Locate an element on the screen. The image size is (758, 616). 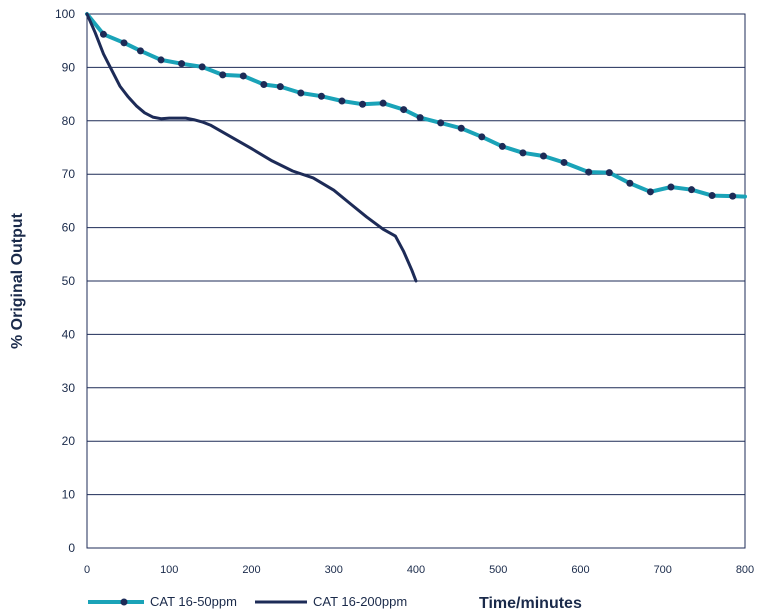
y-tick-labels: 0 10 20 30 40 50 60 70 80 90 100 is located at coordinates (65, 281).